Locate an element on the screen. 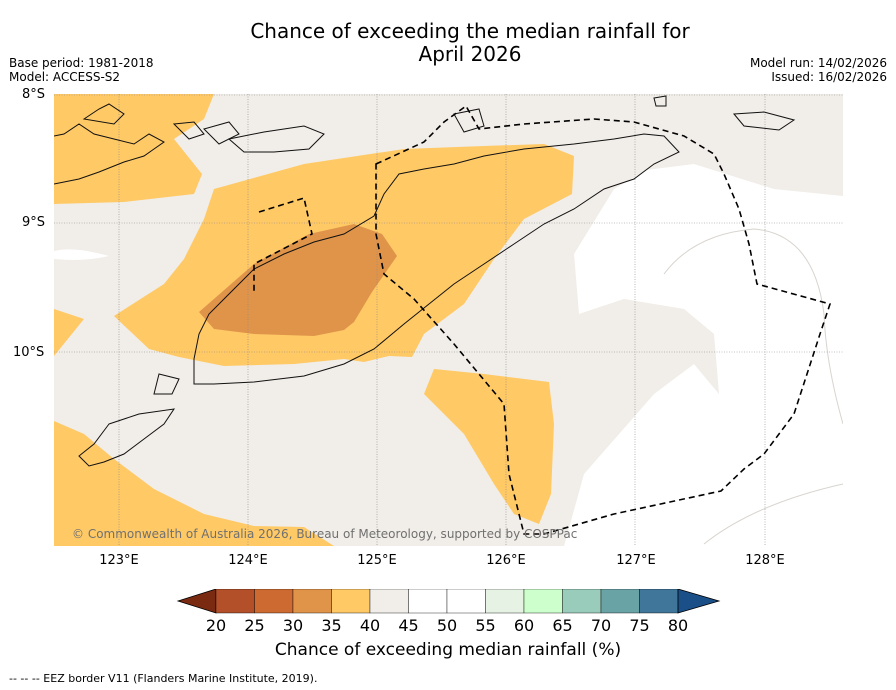 The height and width of the screenshot is (690, 896). coastline-flores is located at coordinates (109, 154).